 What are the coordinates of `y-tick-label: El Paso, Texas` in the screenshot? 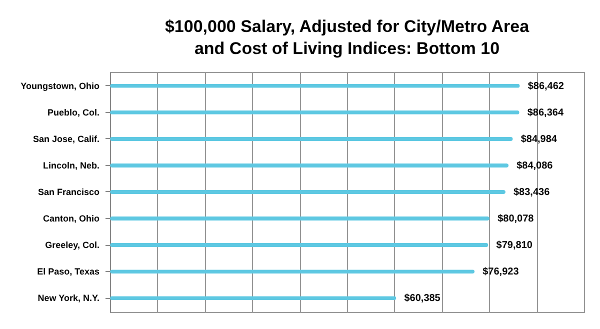 It's located at (68, 271).